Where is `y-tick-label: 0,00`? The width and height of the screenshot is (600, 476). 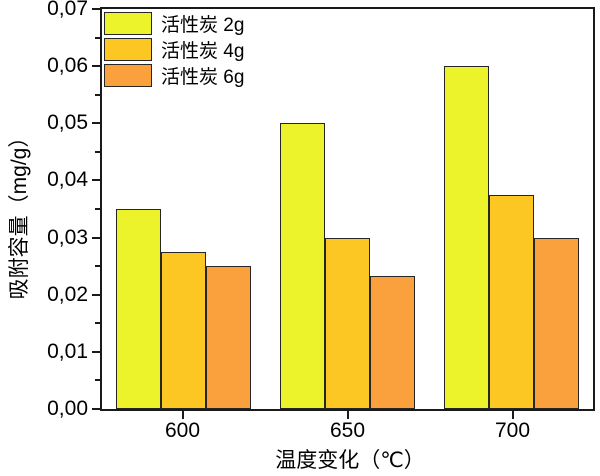
y-tick-label: 0,00 is located at coordinates (67, 408).